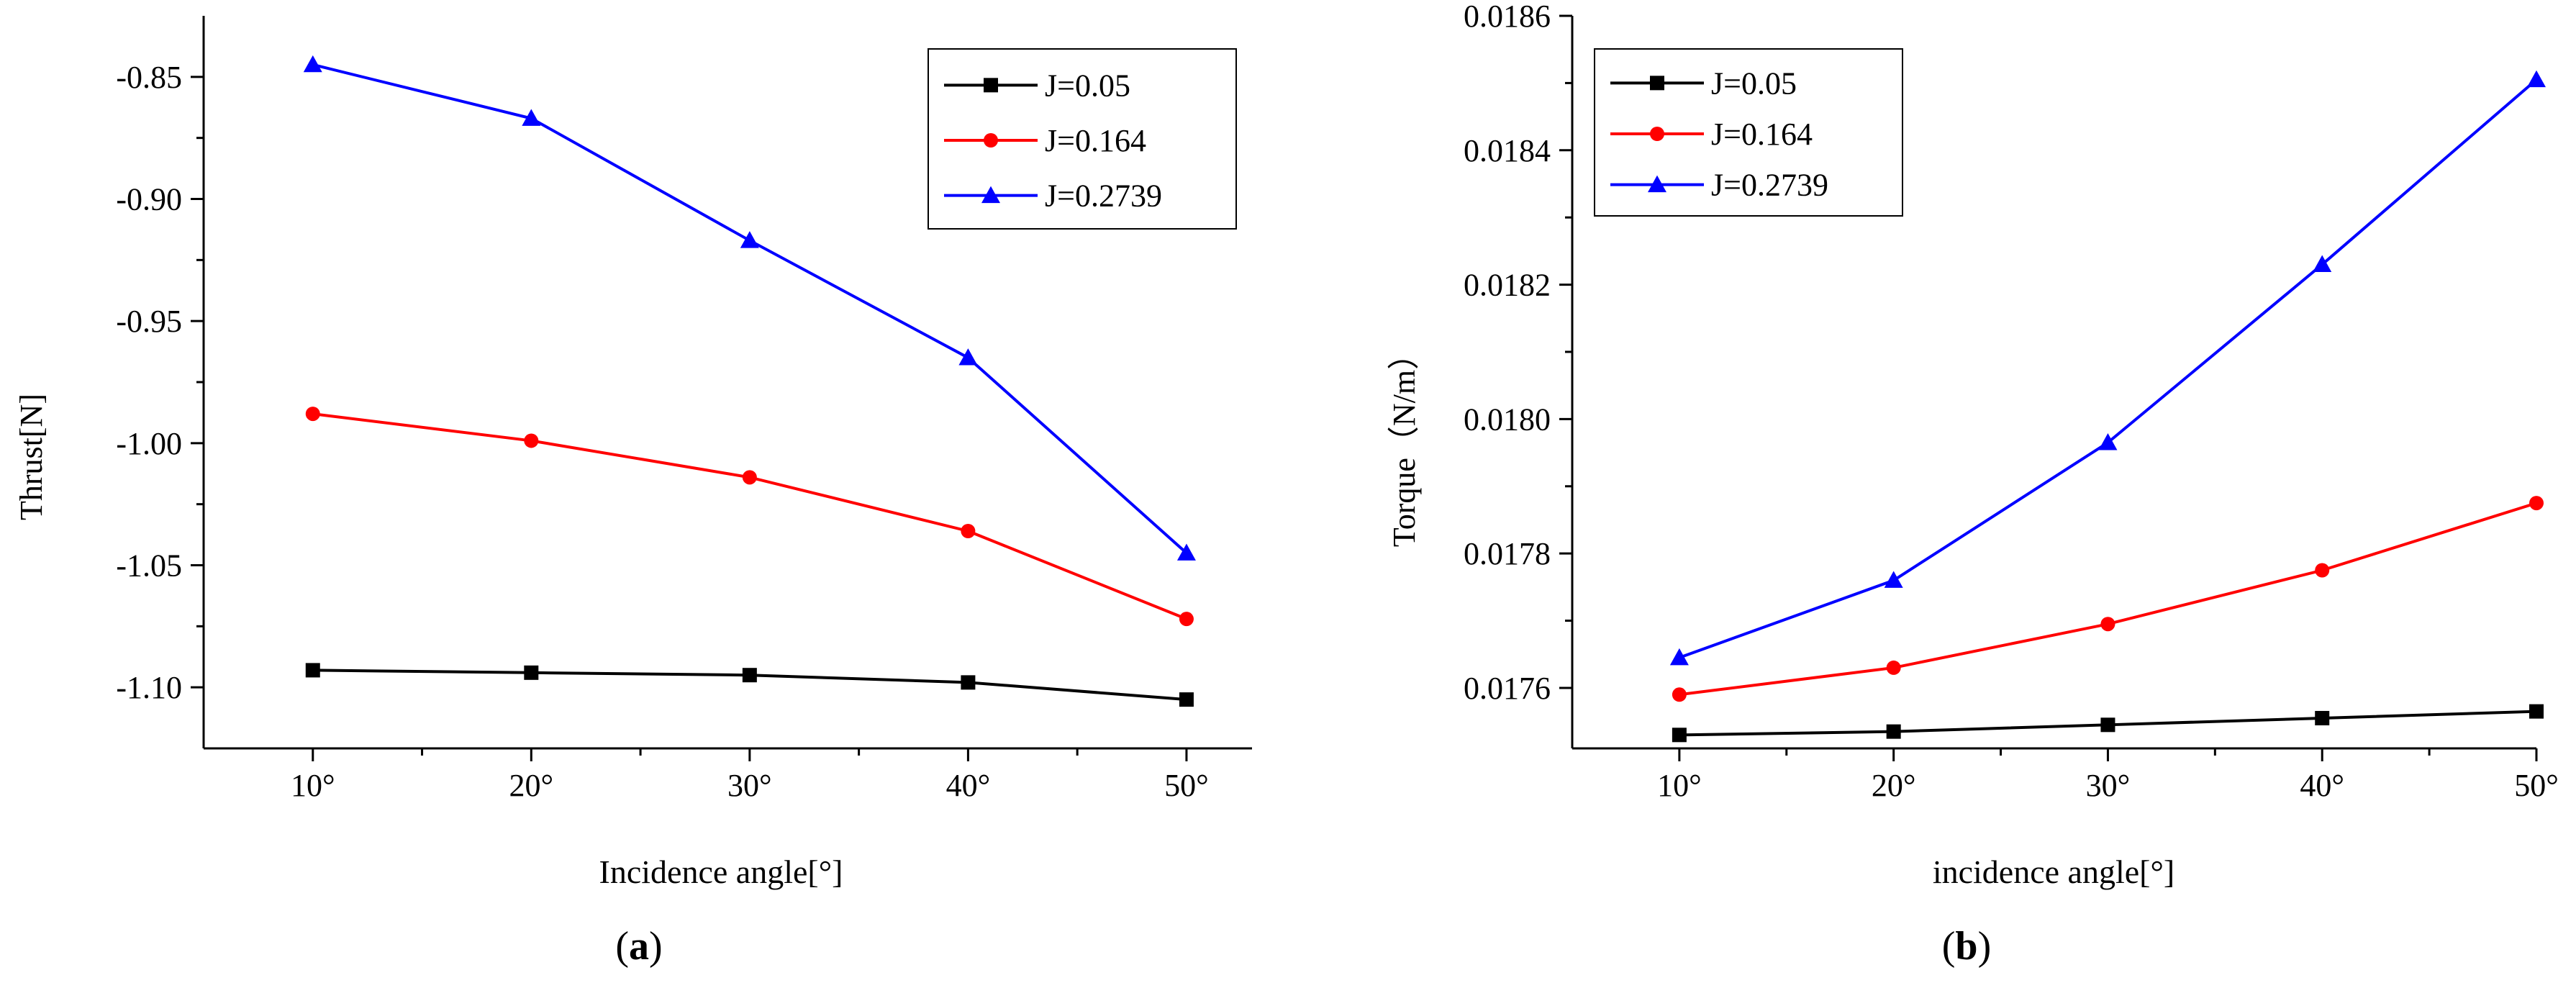 The image size is (2576, 988). Describe the element at coordinates (2053, 871) in the screenshot. I see `x-axis-label: incidence angle[°]` at that location.